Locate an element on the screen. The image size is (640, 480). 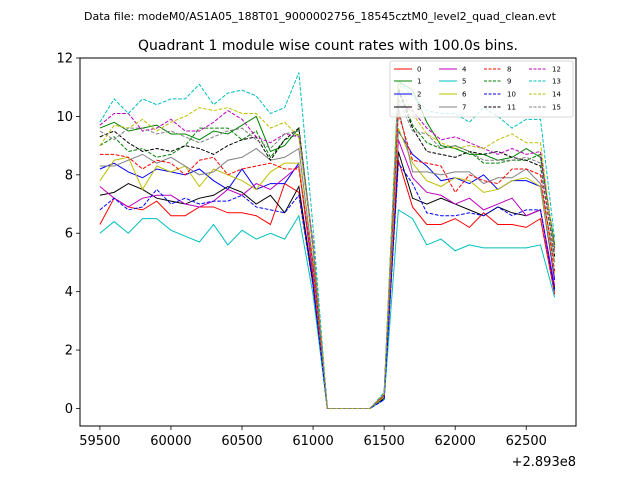
legend-label-12: 12 is located at coordinates (556, 70).